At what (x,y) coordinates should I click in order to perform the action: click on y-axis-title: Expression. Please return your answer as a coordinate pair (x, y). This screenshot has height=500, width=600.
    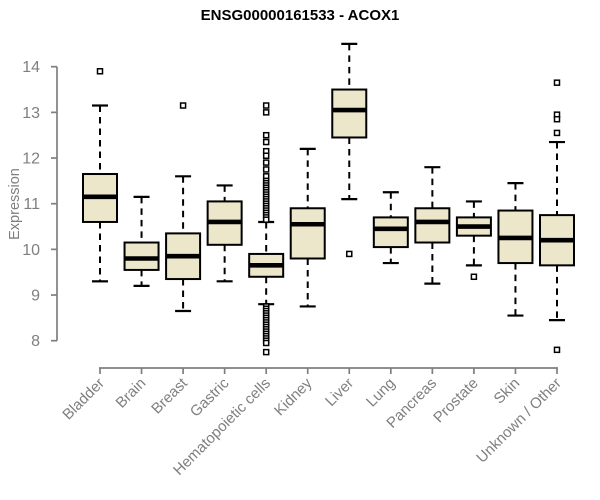
    Looking at the image, I should click on (15, 204).